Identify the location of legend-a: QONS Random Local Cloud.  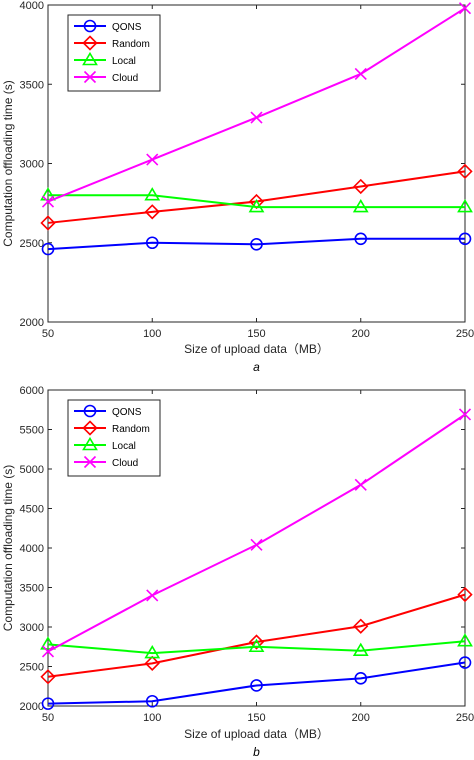
(114, 53).